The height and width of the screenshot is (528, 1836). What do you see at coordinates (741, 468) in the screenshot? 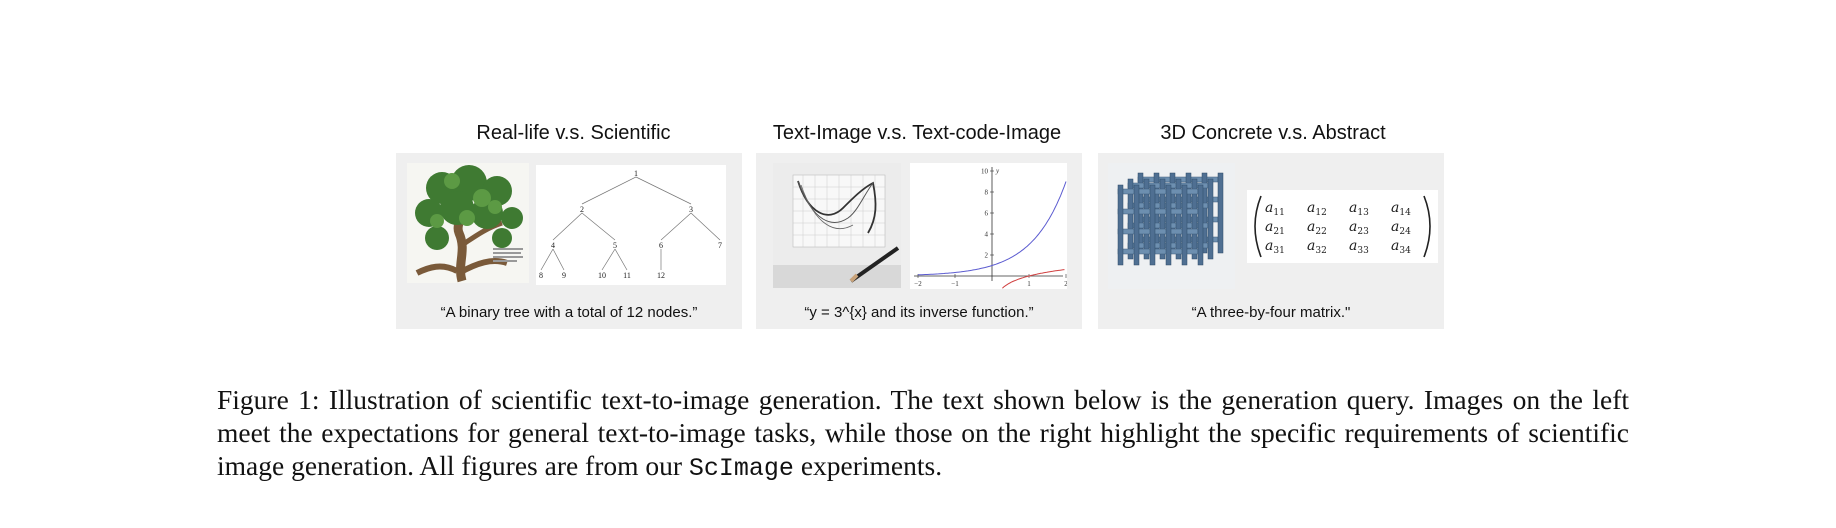
I see `caption-scimage: ScImage` at bounding box center [741, 468].